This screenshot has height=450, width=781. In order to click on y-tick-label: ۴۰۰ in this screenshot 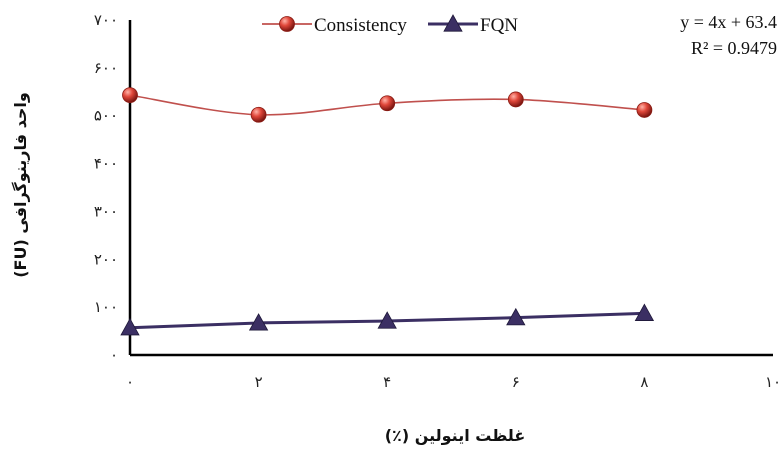, I will do `click(106, 164)`.